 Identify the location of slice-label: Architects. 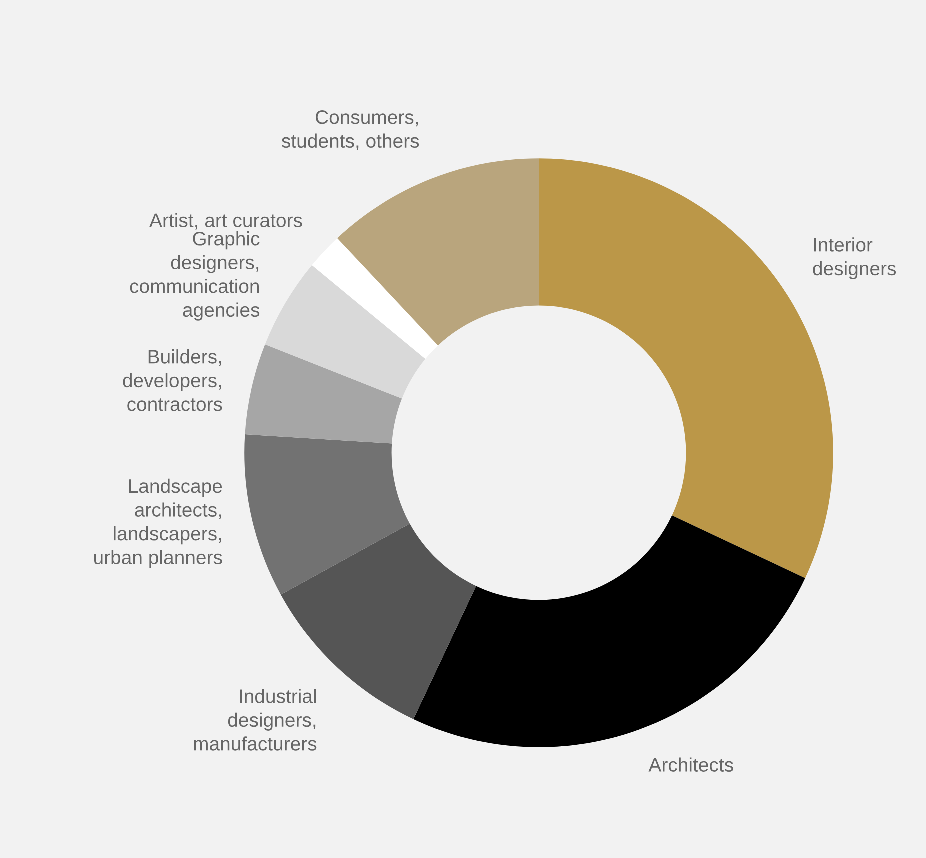
(691, 765).